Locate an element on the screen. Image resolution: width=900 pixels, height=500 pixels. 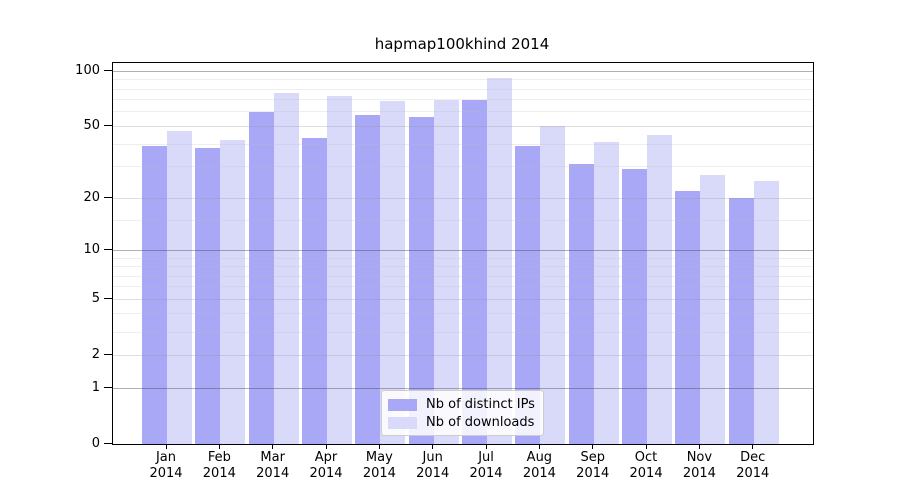
x-tick-label-may: May 2014 is located at coordinates (379, 466).